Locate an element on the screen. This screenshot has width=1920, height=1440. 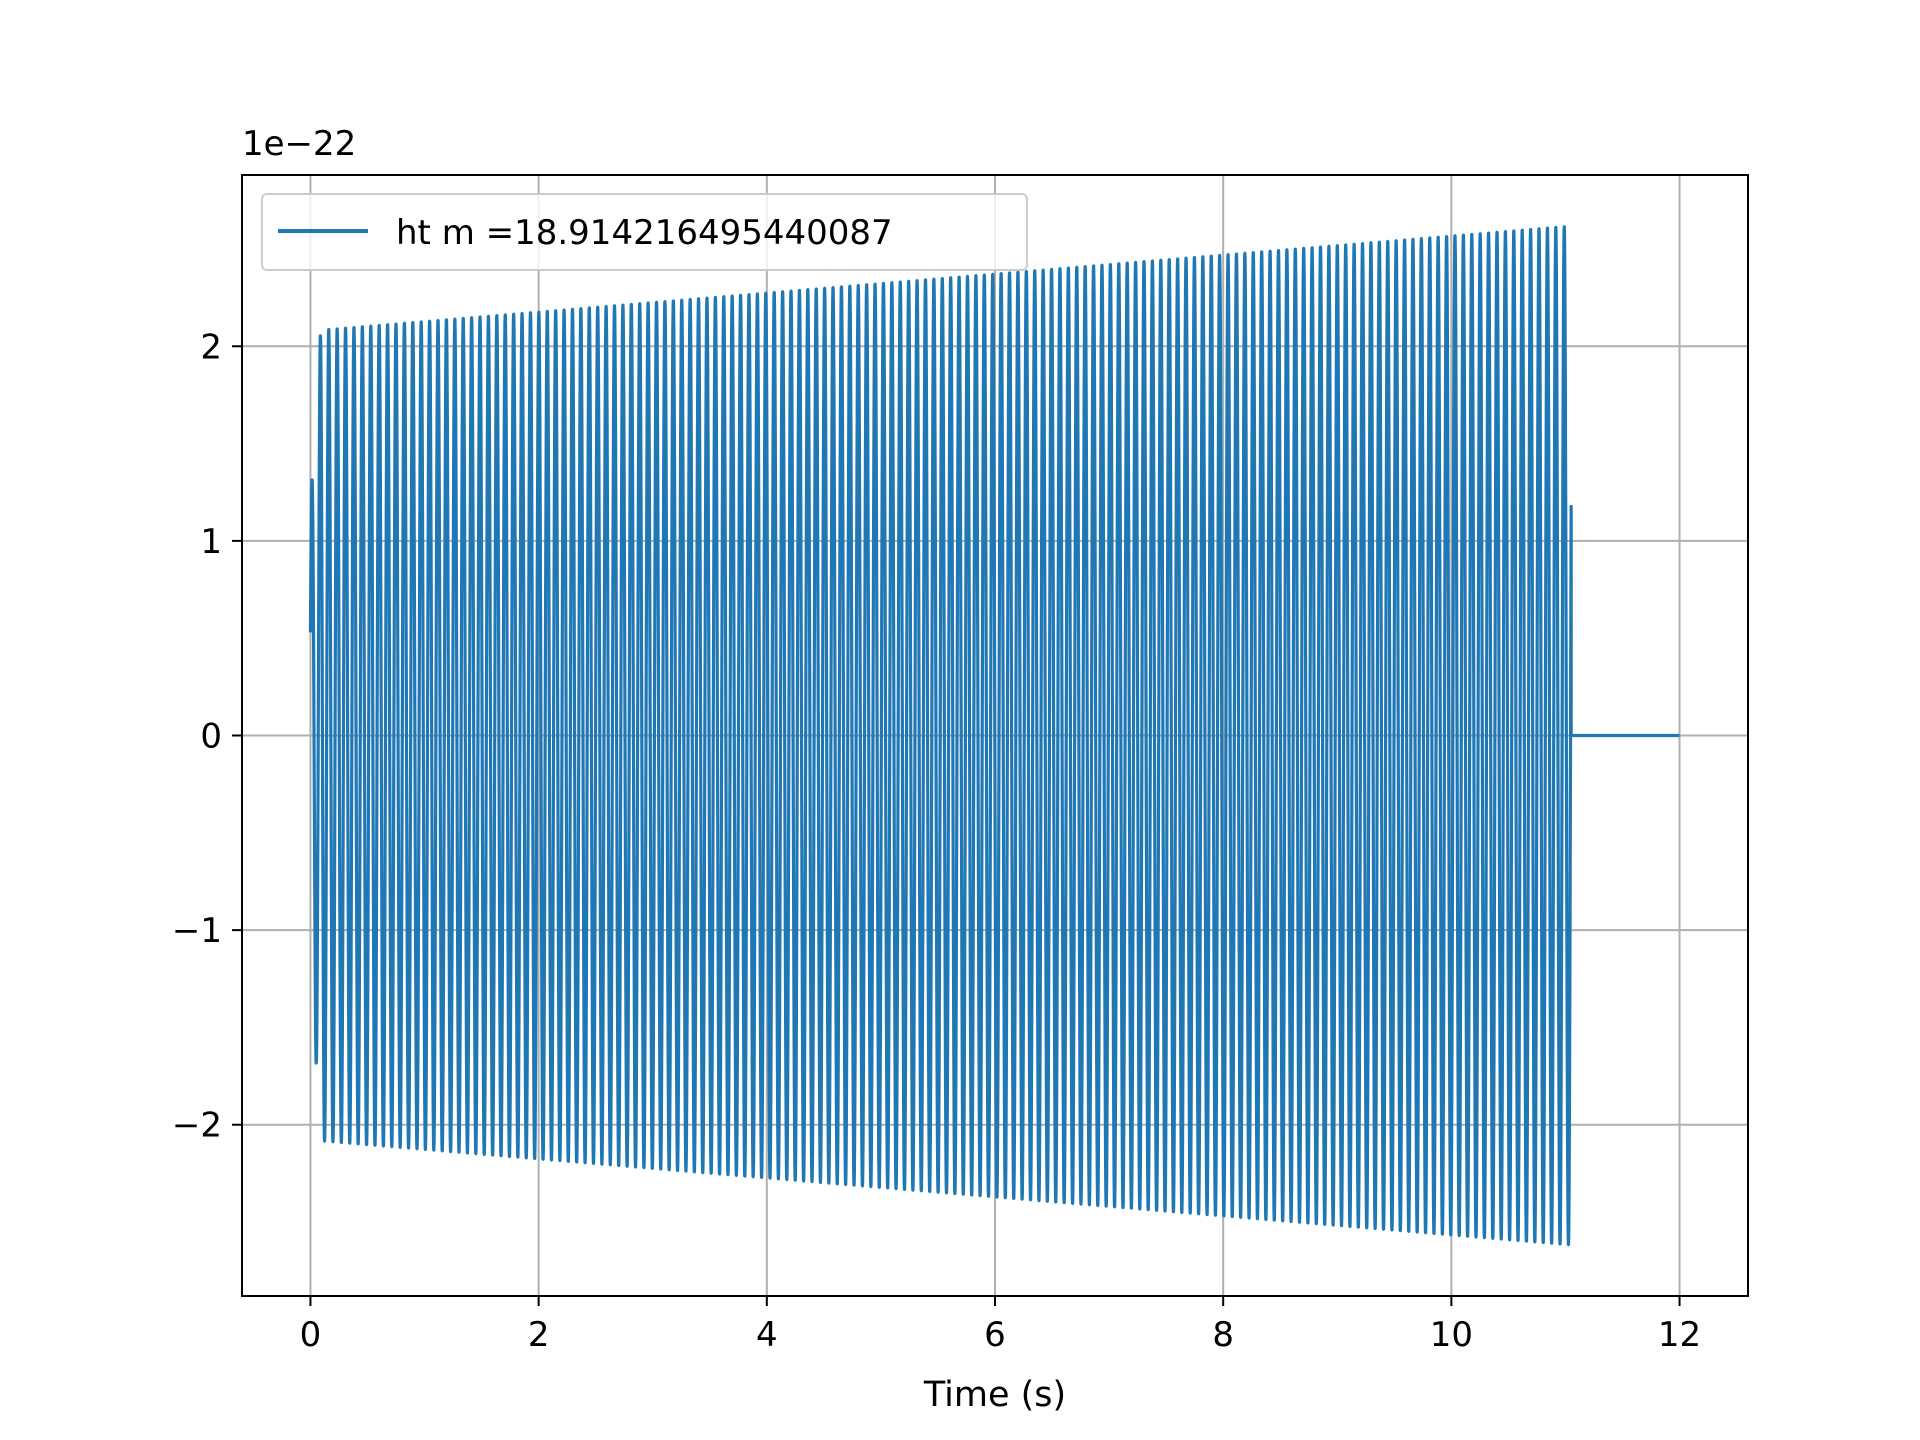
x-tick-label: 6 is located at coordinates (995, 1335).